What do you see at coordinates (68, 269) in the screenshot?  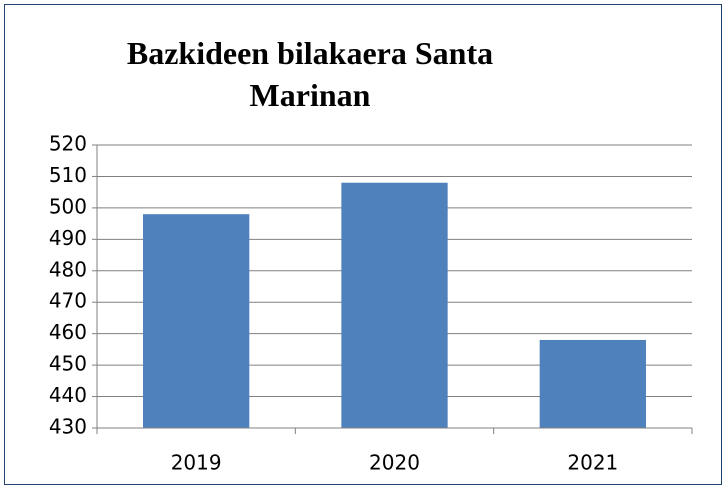 I see `y-tick-label: 480` at bounding box center [68, 269].